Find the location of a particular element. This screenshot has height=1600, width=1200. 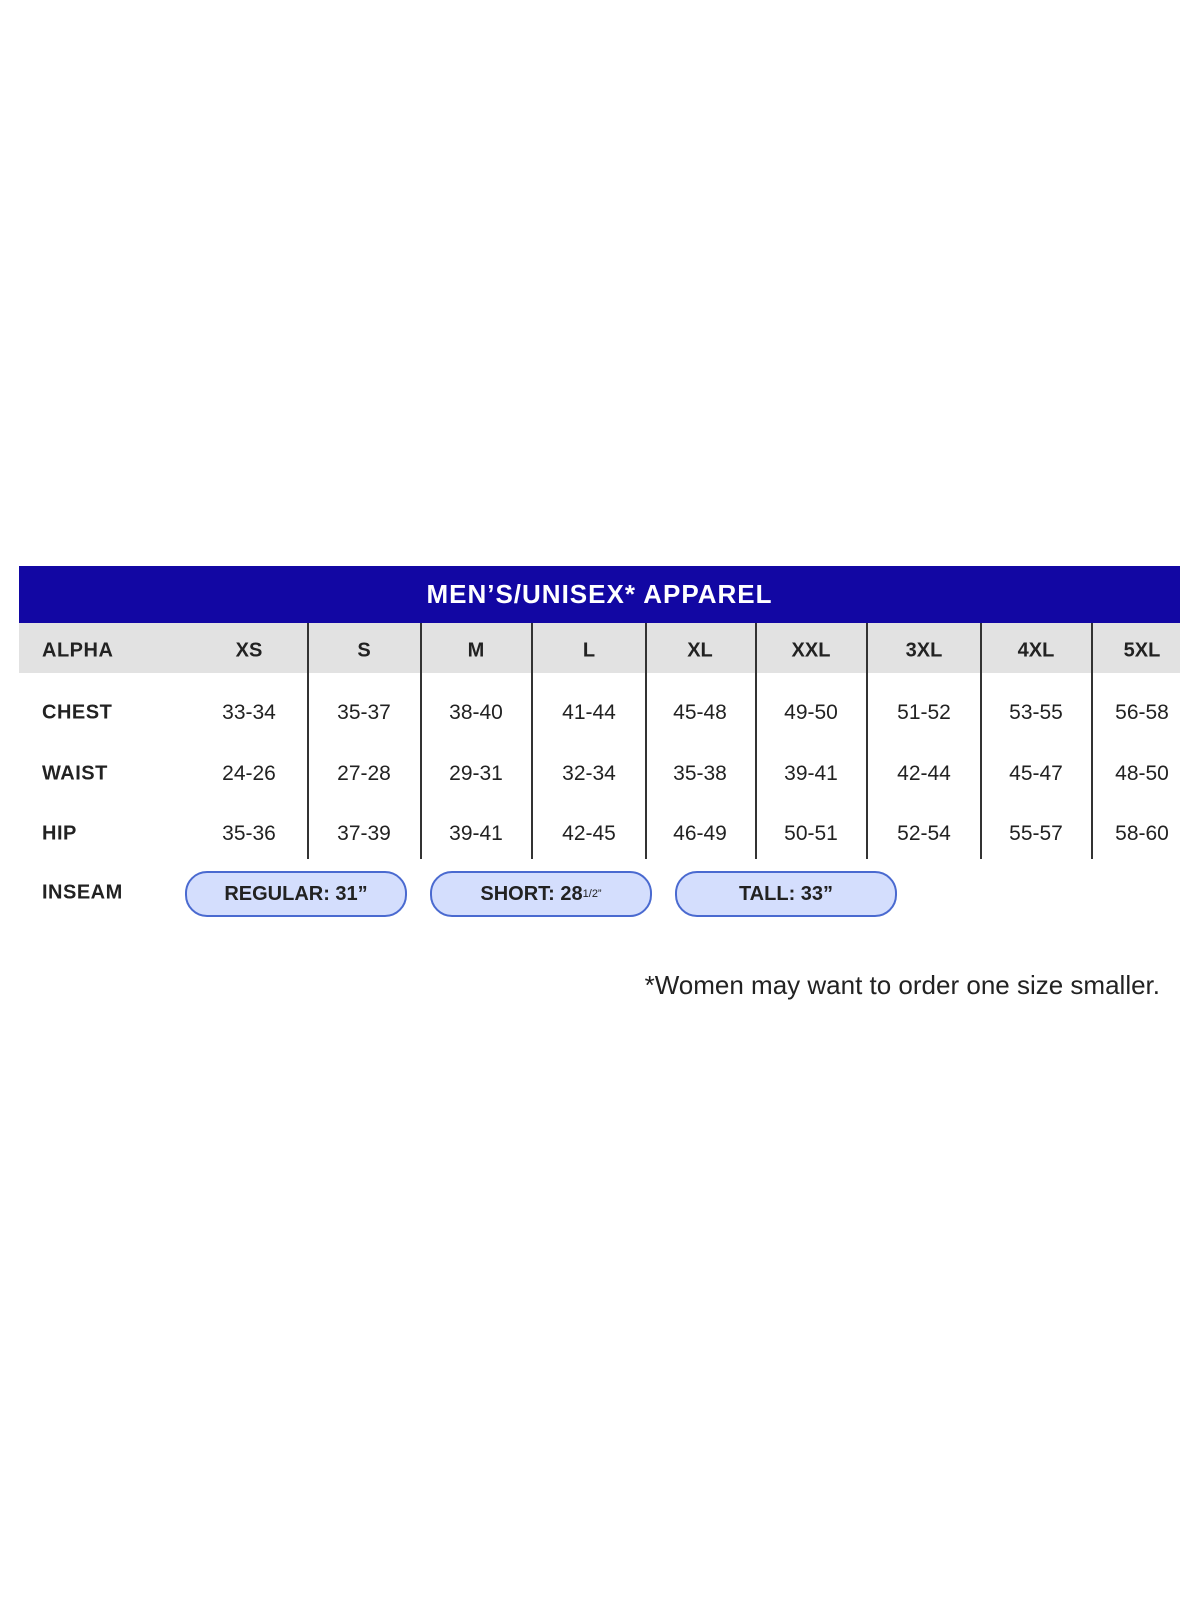

measurement-cell: 32-34 is located at coordinates (589, 773).